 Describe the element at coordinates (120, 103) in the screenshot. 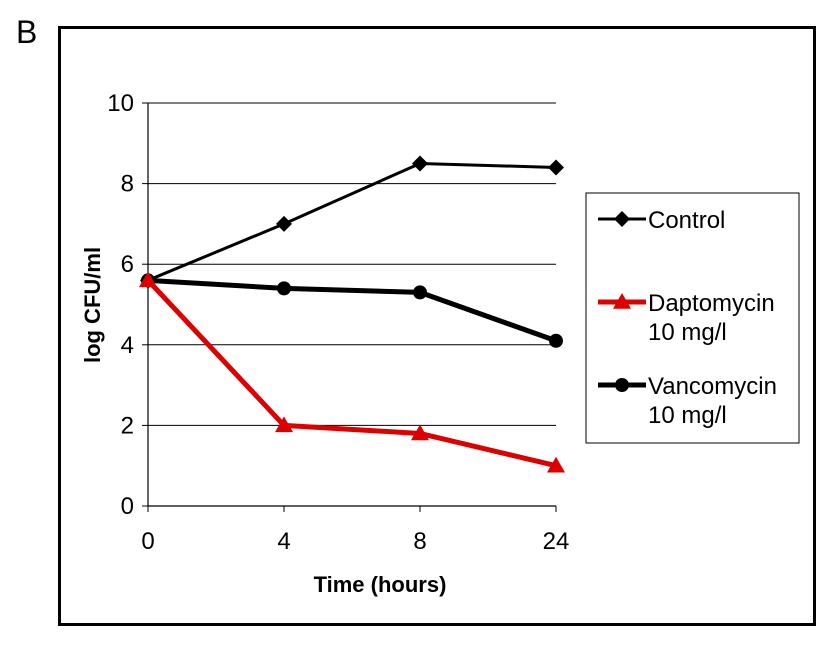

I see `y-tick-label: 10` at that location.